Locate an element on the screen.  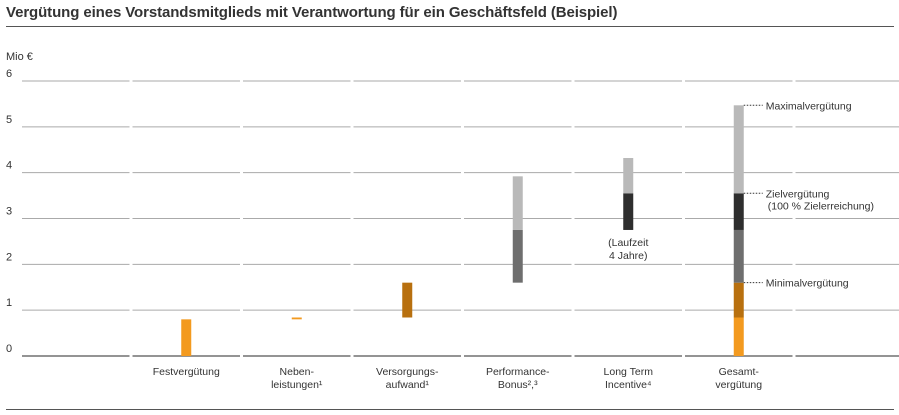
y-tick-label: 3 is located at coordinates (9, 212).